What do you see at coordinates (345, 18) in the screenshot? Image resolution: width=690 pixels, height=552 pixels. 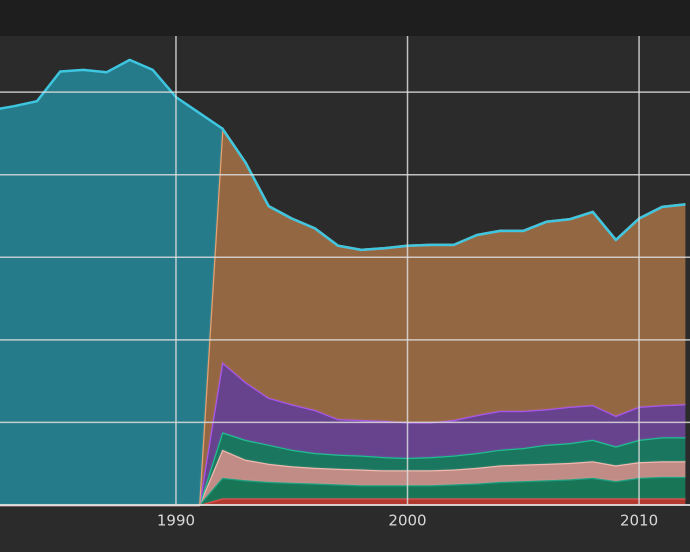 I see `header-bar` at bounding box center [345, 18].